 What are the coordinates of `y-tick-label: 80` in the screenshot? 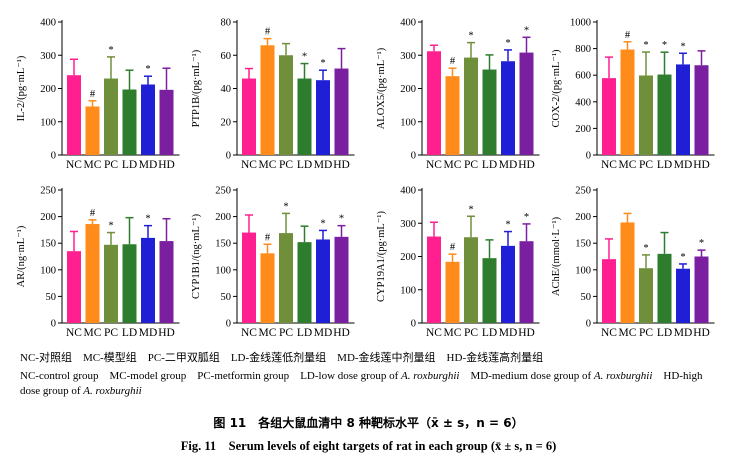 It's located at (226, 23).